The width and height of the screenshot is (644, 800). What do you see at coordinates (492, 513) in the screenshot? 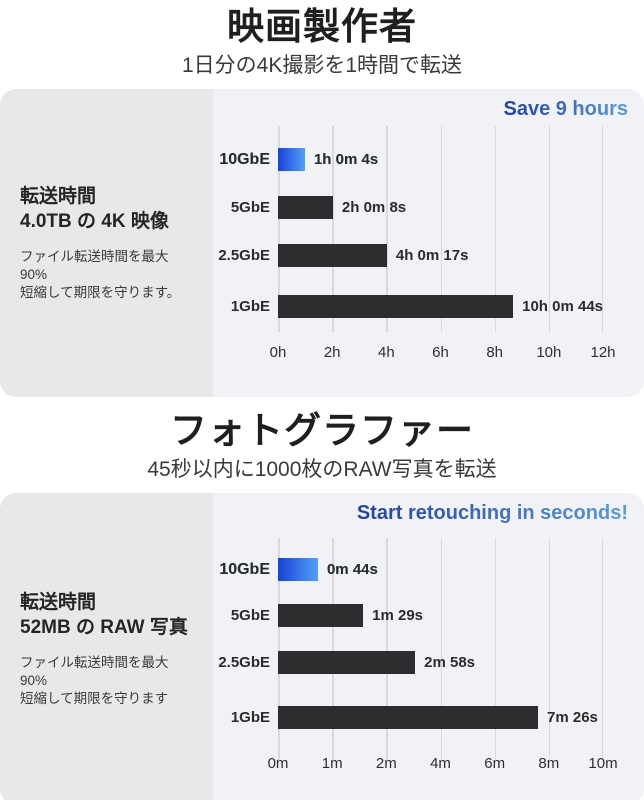
I see `section2-chart-headline: Start retouching in seconds!` at bounding box center [492, 513].